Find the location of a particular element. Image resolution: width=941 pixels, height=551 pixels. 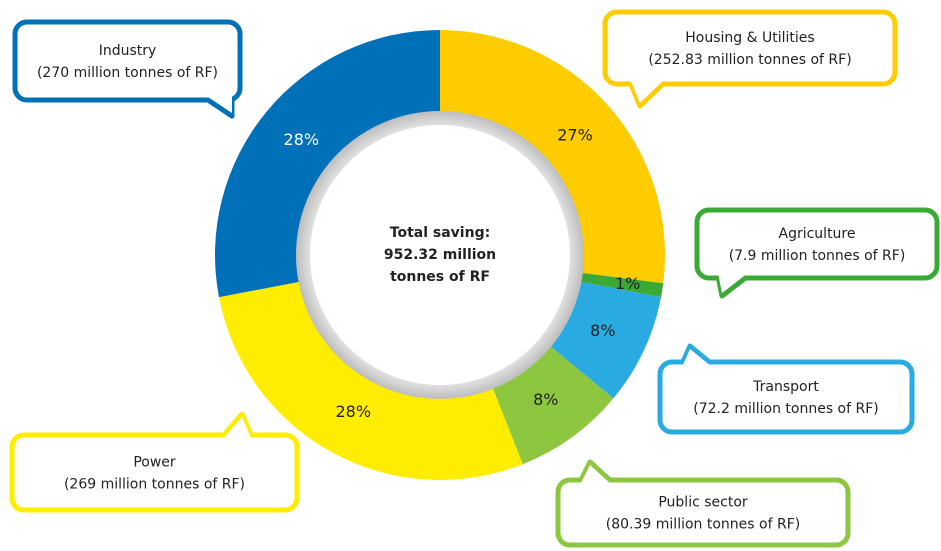

donut-hole is located at coordinates (440, 255).